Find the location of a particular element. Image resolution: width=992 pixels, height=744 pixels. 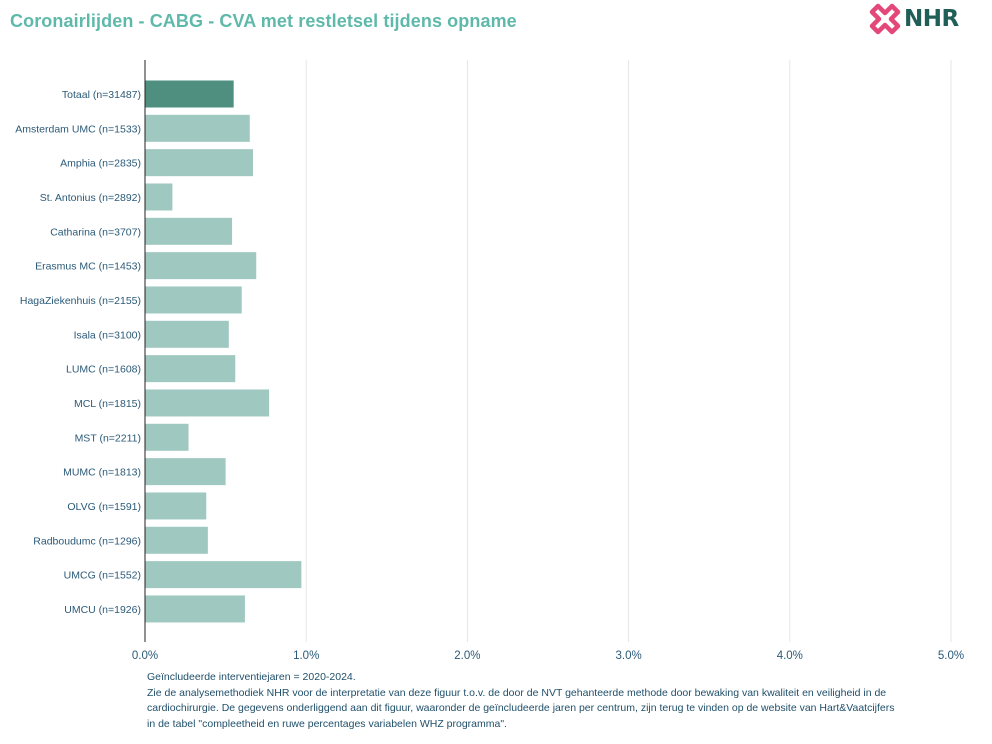

nhr-cross-icon is located at coordinates (885, 19).